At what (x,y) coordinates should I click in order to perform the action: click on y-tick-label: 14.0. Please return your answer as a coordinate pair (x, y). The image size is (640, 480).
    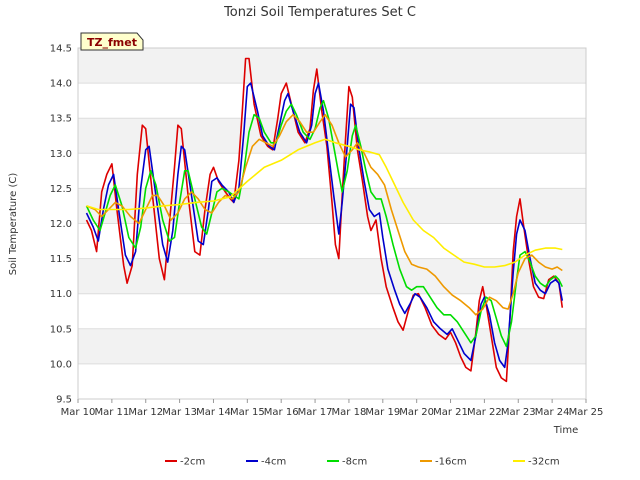
    Looking at the image, I should click on (61, 84).